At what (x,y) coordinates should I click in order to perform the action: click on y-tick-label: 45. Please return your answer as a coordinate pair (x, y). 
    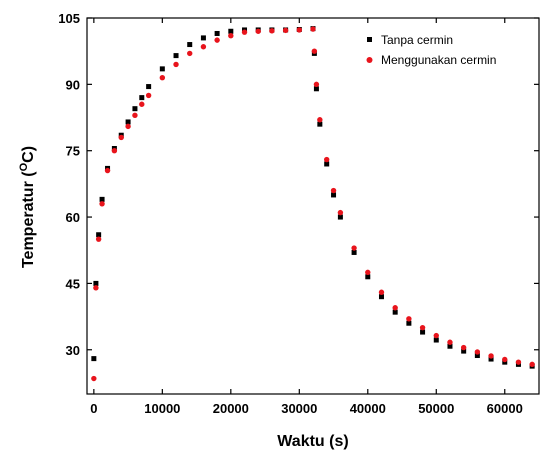
    Looking at the image, I should click on (73, 283).